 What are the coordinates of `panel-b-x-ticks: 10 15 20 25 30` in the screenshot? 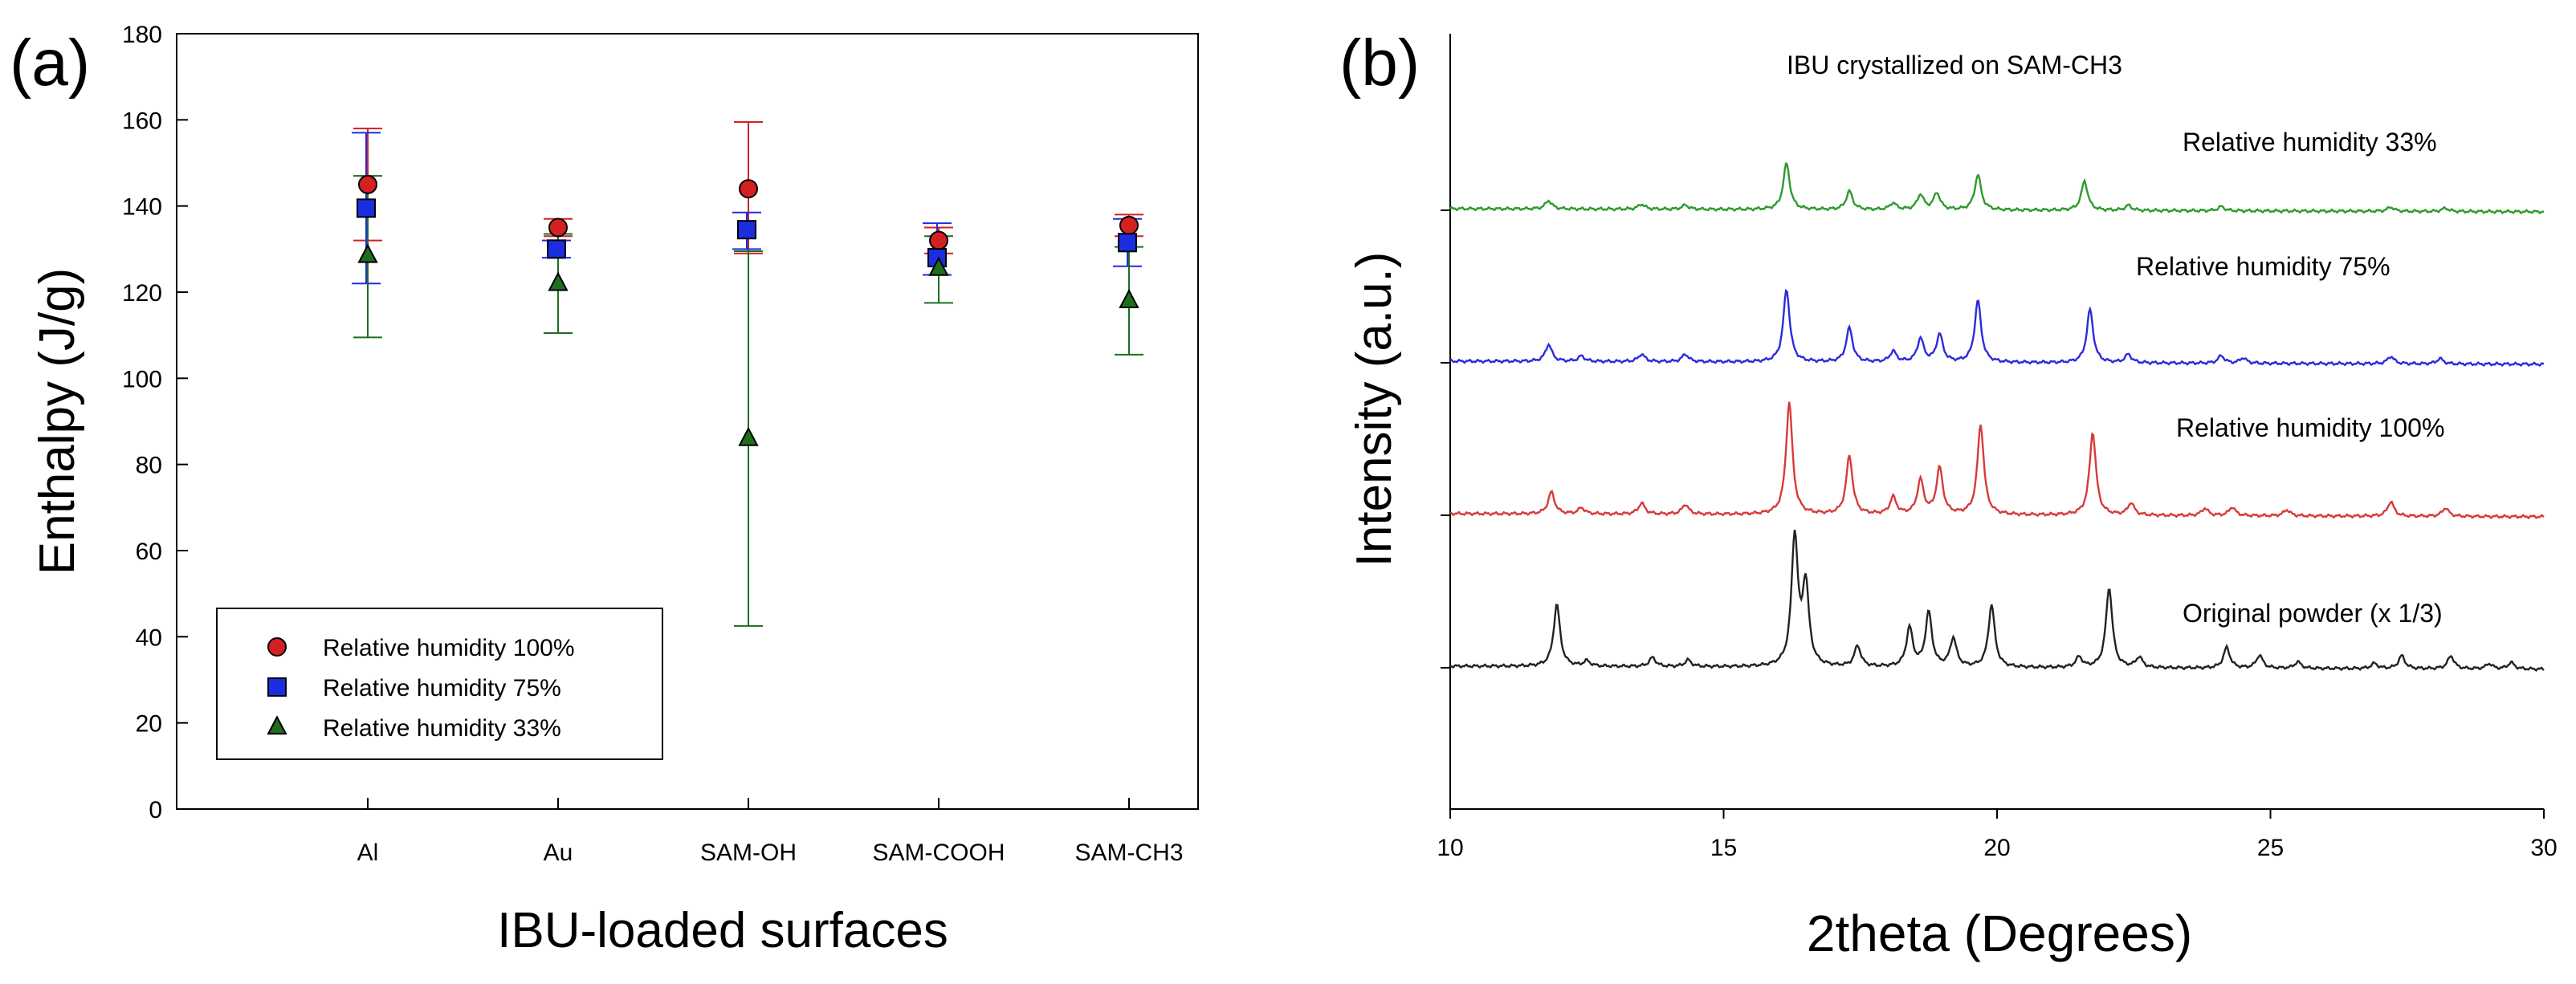 It's located at (1997, 835).